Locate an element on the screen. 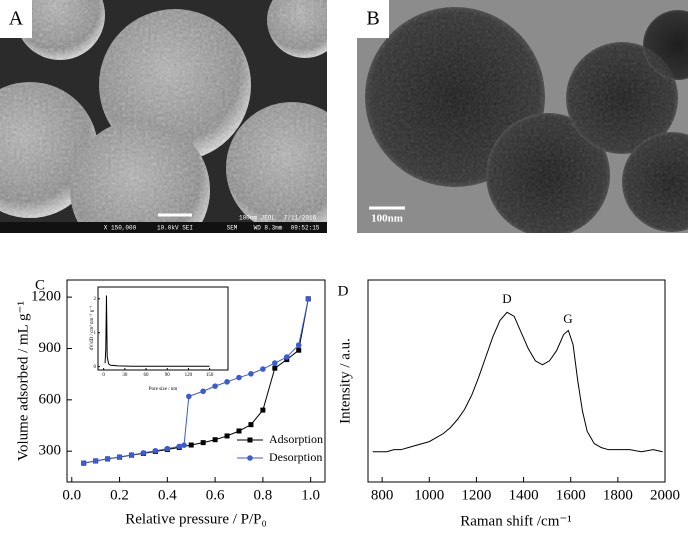 This screenshot has height=536, width=688. y-tick-label: 1200 is located at coordinates (46, 297).